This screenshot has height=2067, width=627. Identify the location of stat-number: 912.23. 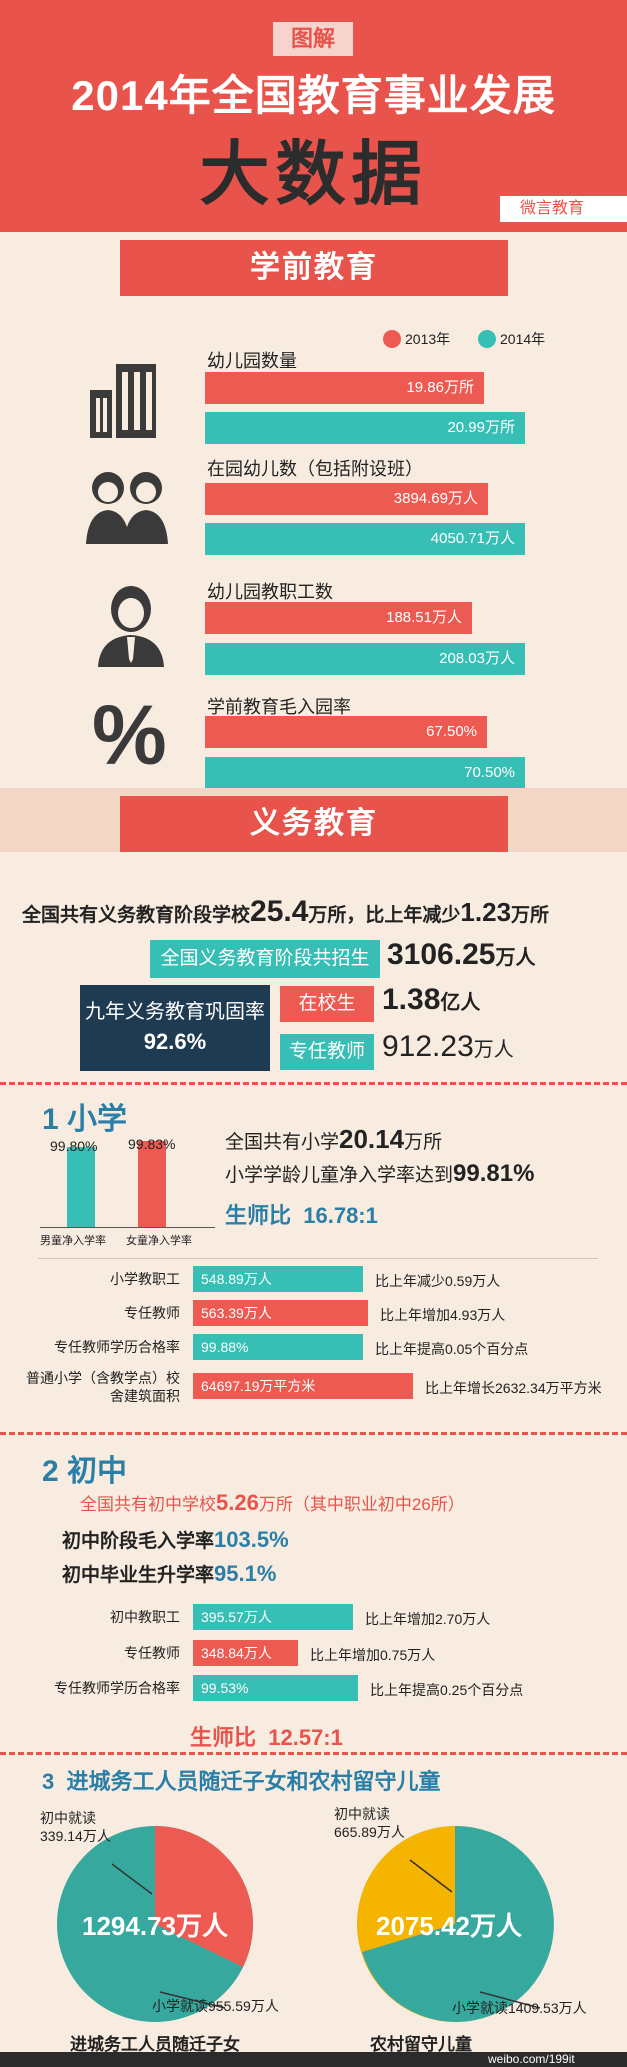
(428, 1046).